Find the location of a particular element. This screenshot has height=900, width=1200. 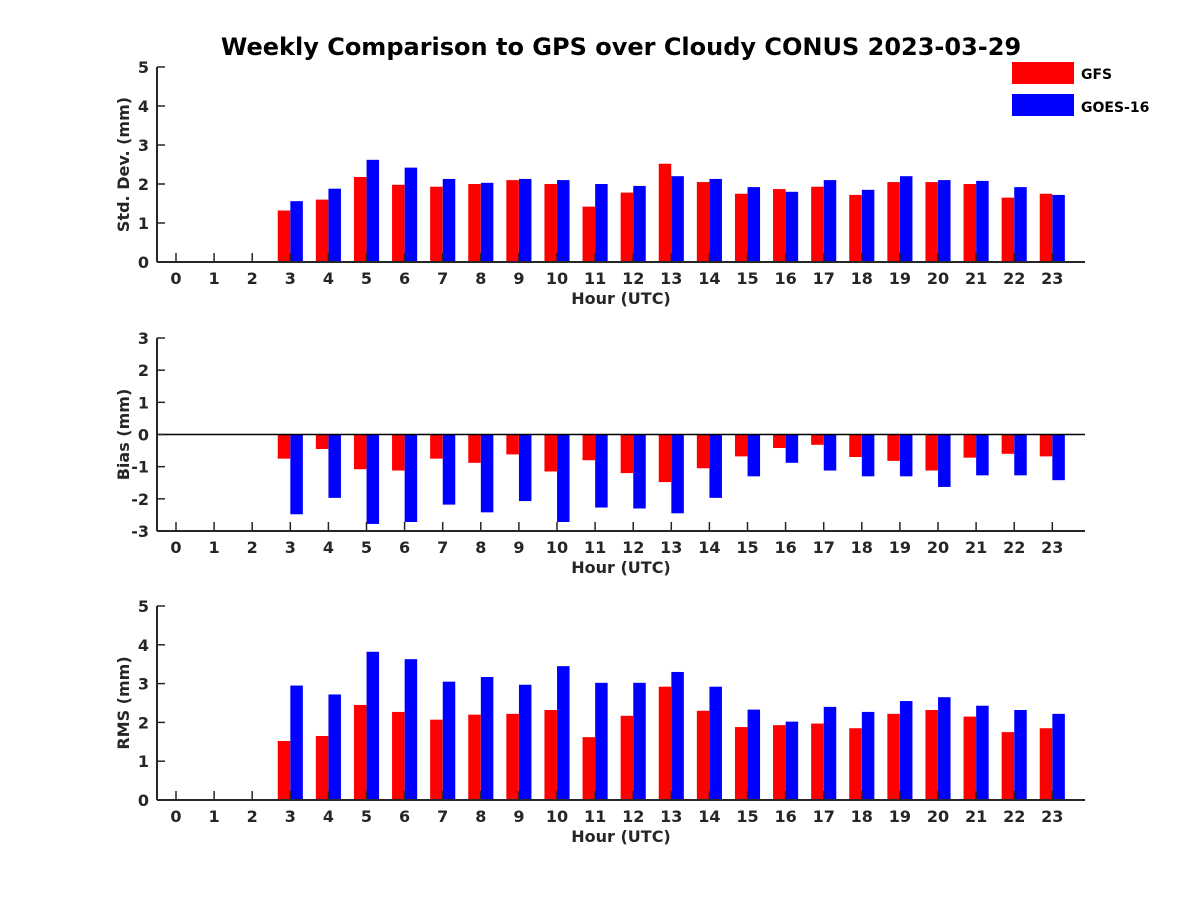

y-tick-label: -2 is located at coordinates (140, 499).